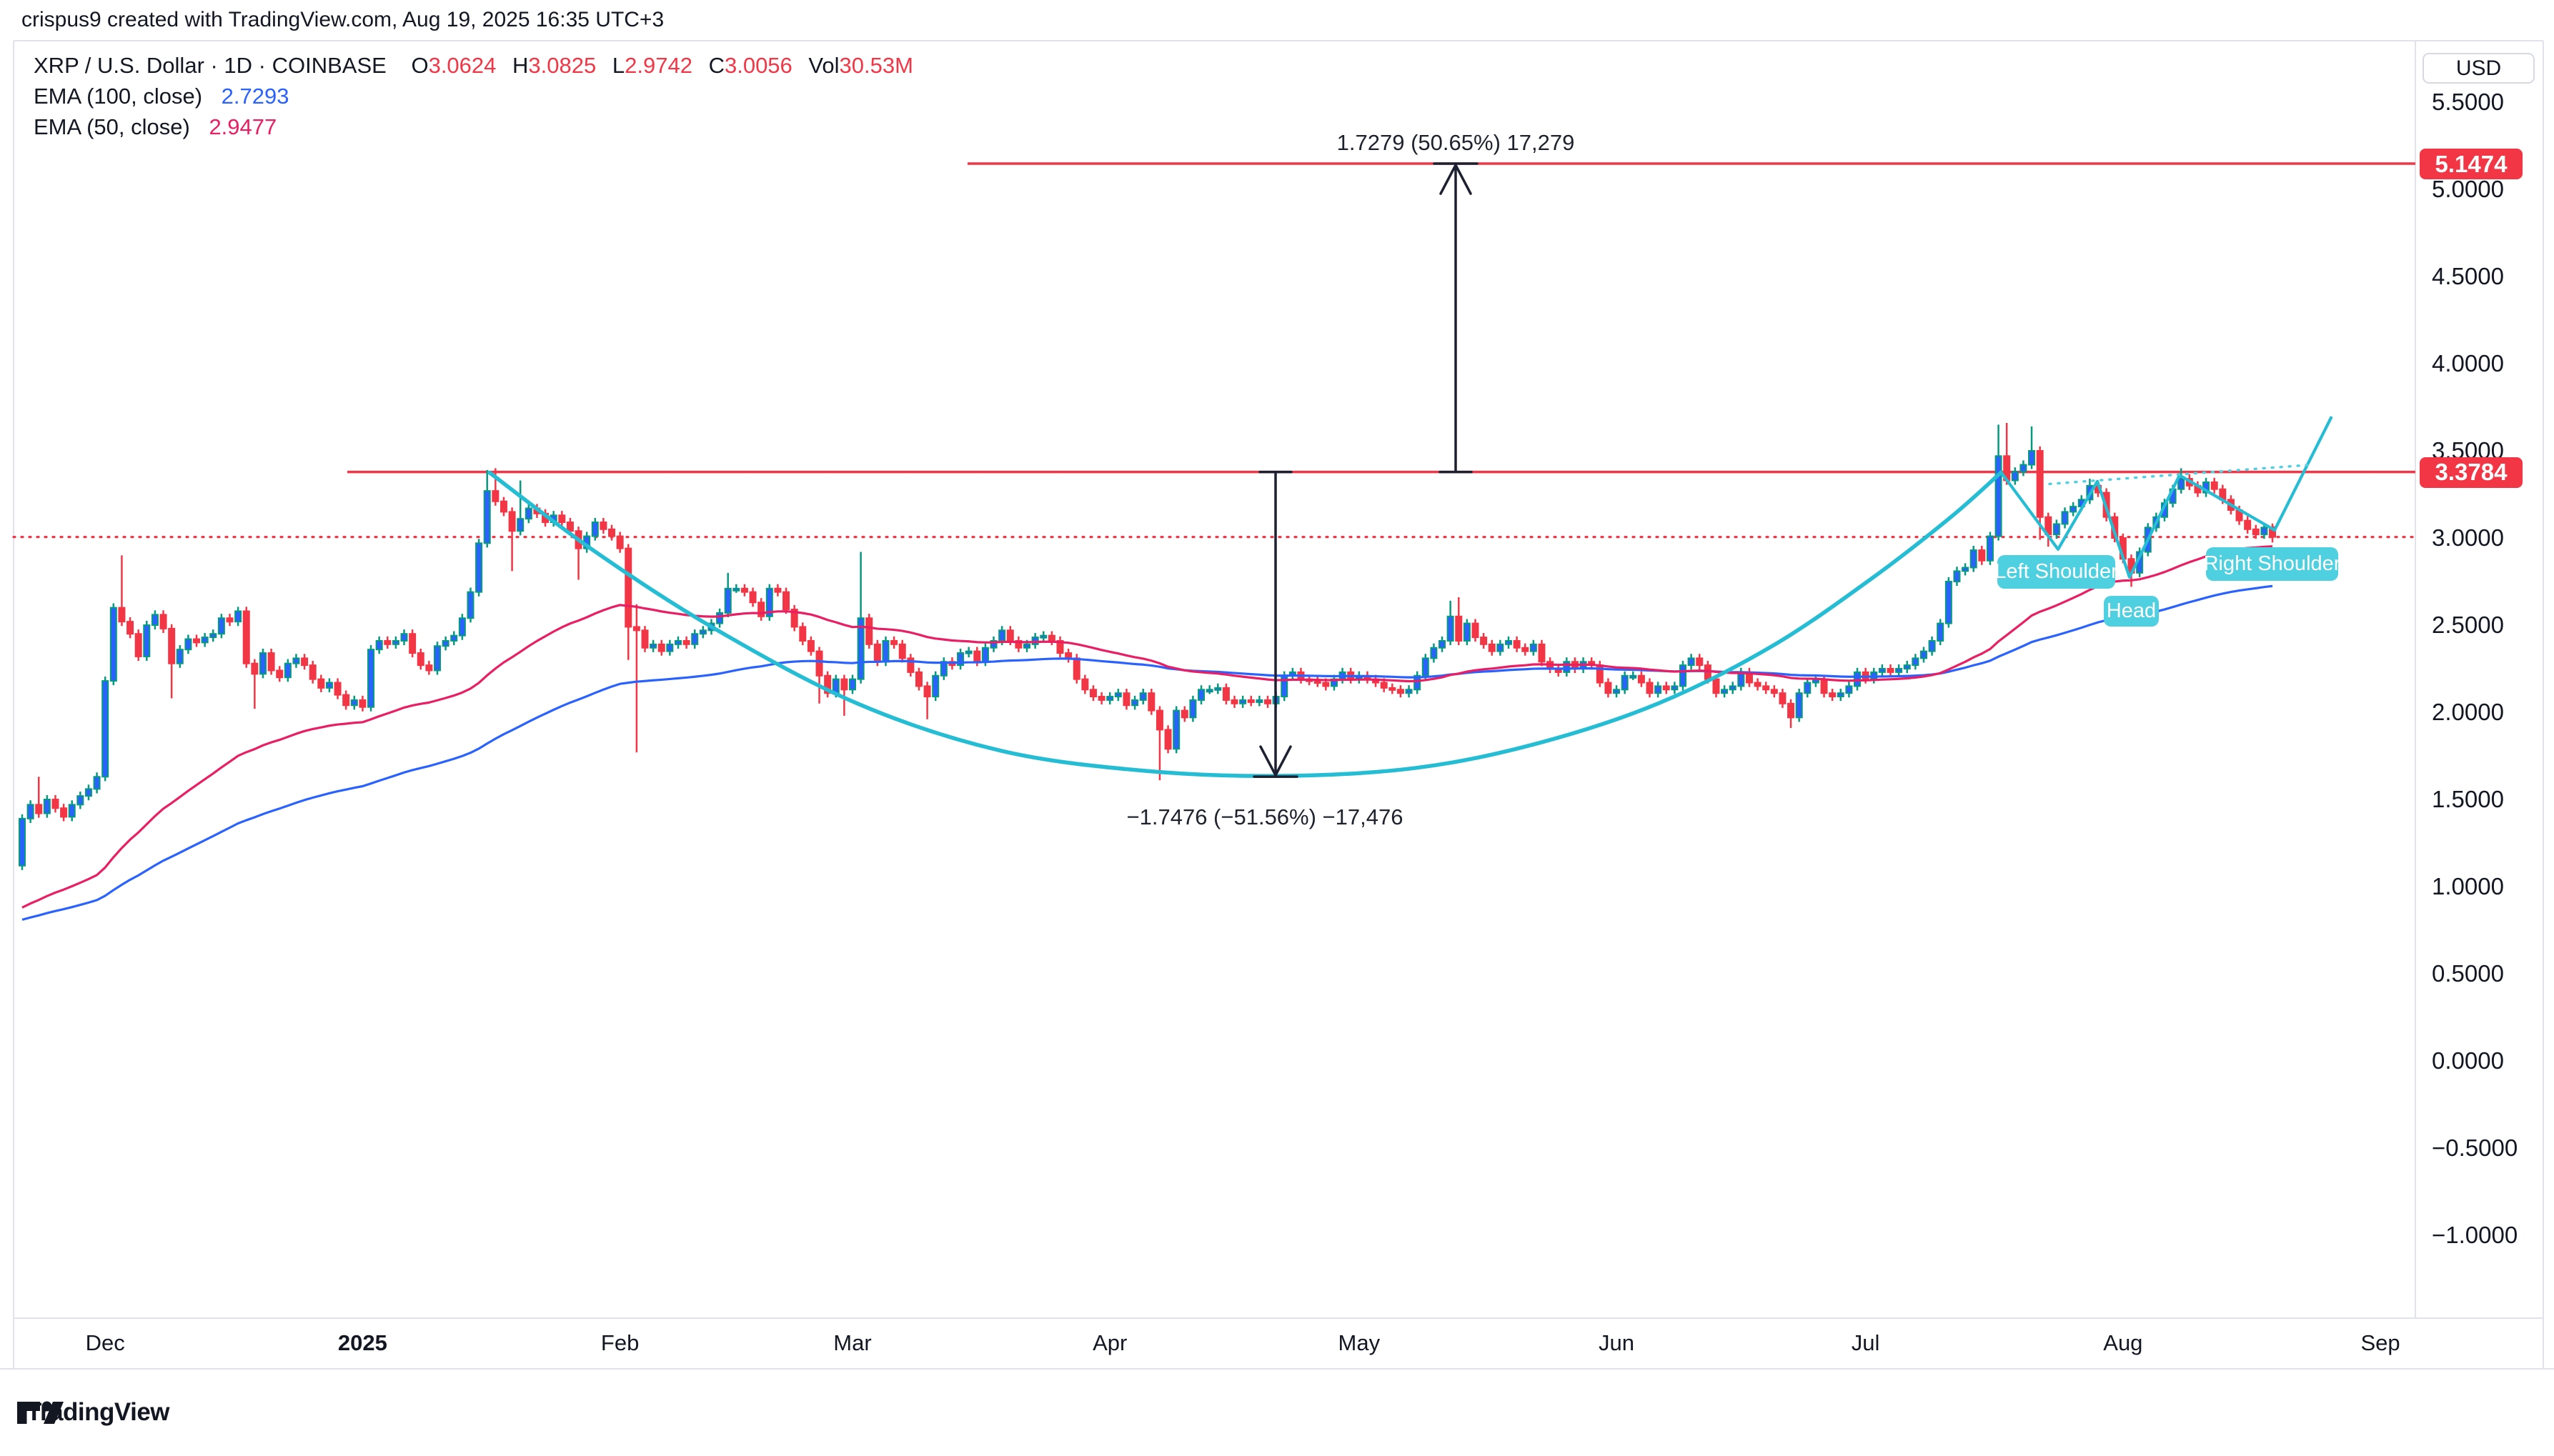  Describe the element at coordinates (2180, 474) in the screenshot. I see `dotted-neckline-drawing` at that location.